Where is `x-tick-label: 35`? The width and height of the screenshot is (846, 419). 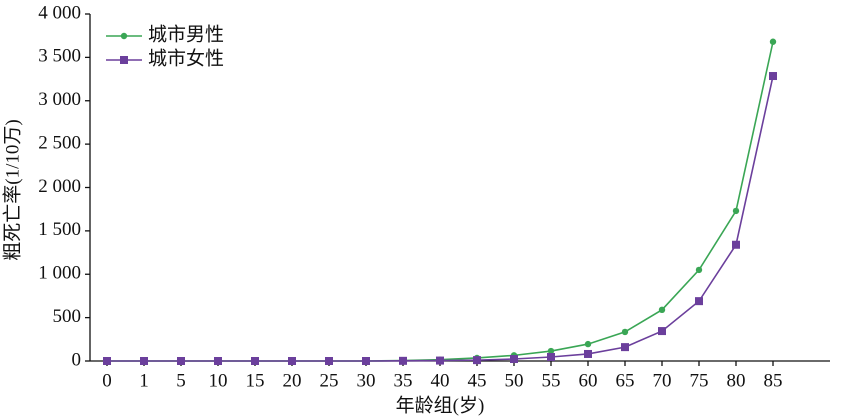
x-tick-label: 35 is located at coordinates (403, 380).